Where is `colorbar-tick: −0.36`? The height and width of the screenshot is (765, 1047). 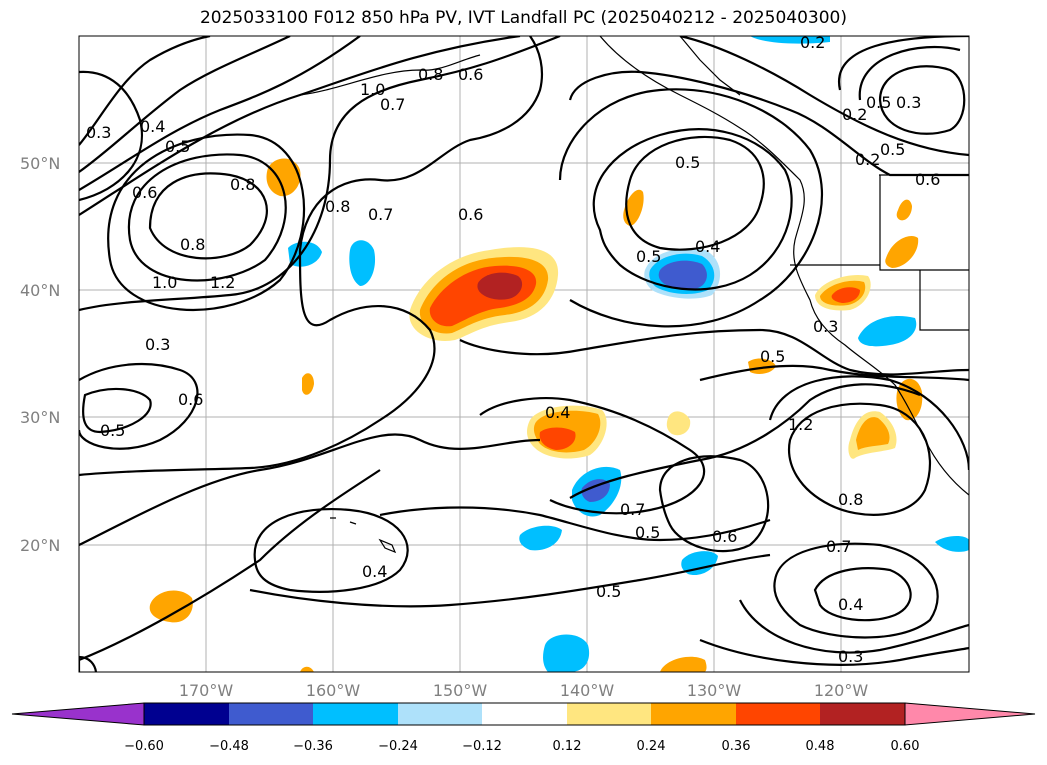
colorbar-tick: −0.36 is located at coordinates (313, 746).